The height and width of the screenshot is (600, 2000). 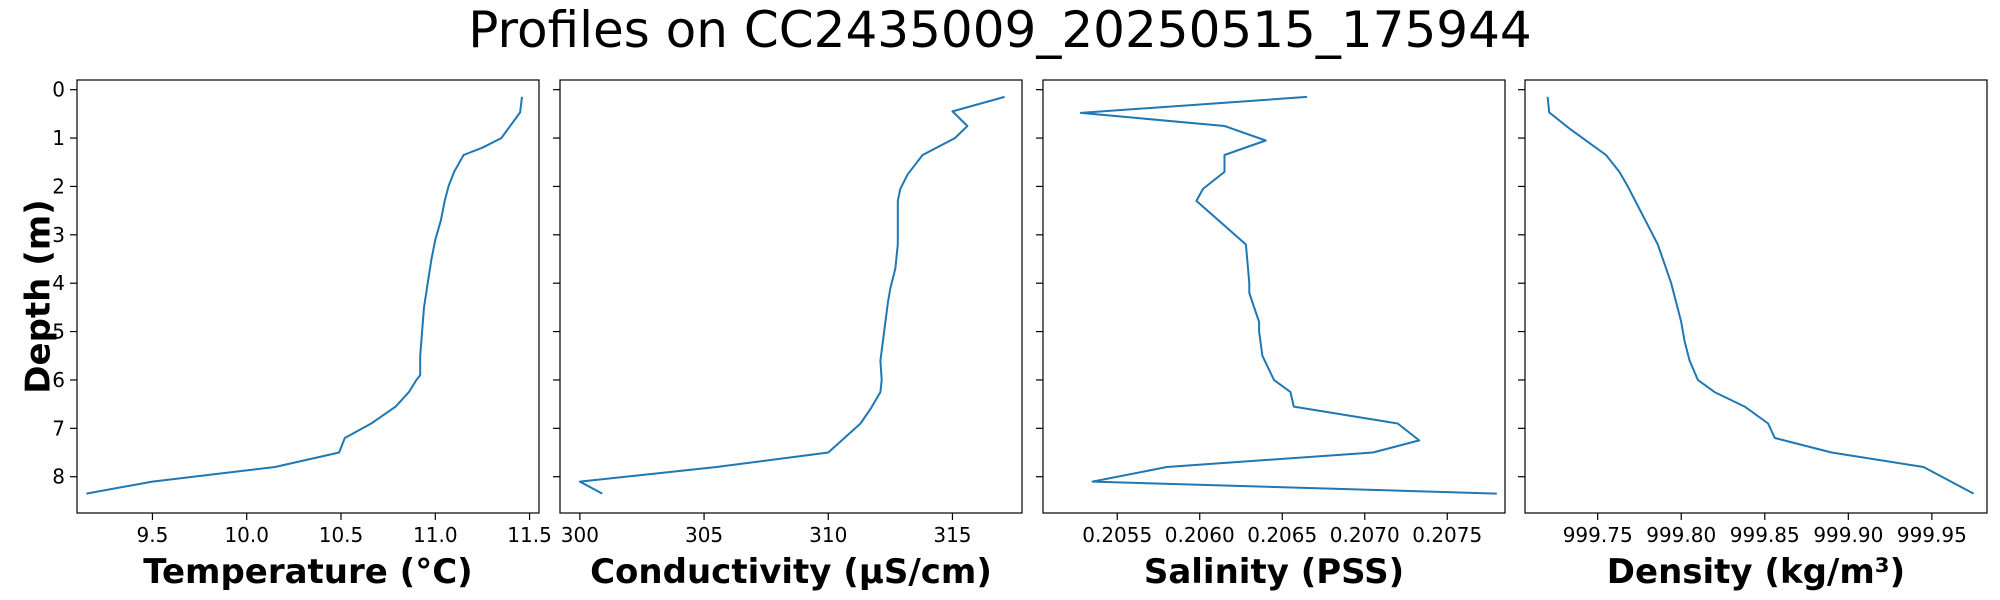 What do you see at coordinates (58, 90) in the screenshot?
I see `y-tick-label: 0` at bounding box center [58, 90].